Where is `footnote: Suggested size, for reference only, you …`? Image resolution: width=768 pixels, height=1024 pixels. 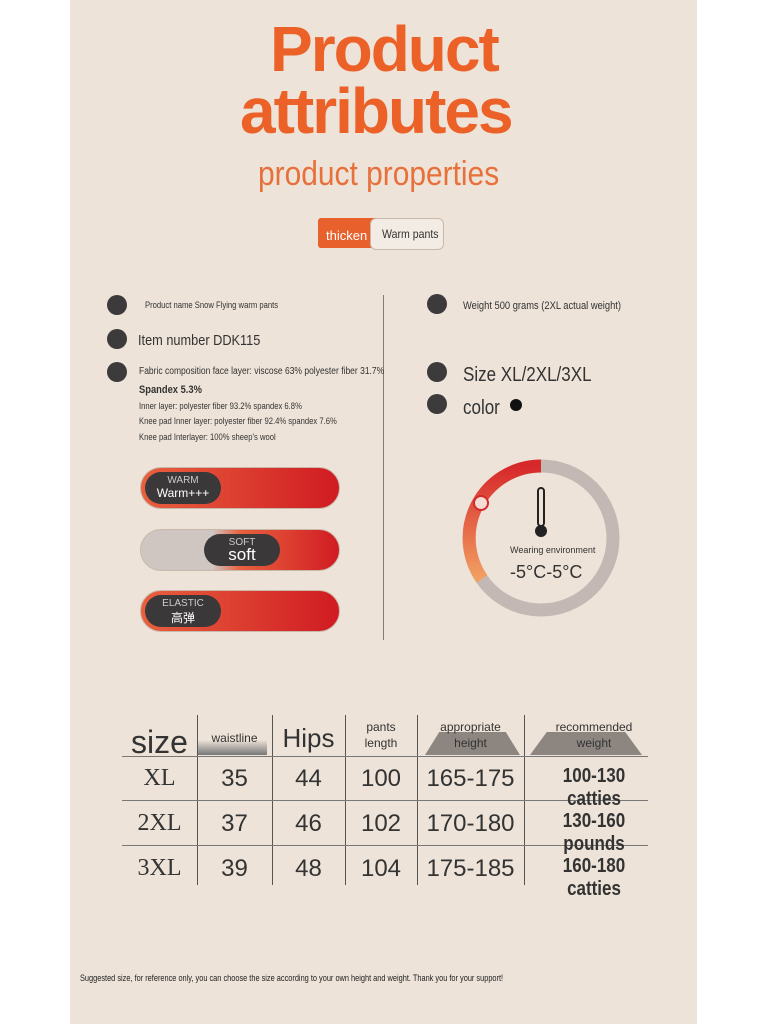
footnote: Suggested size, for reference only, you … is located at coordinates (292, 978).